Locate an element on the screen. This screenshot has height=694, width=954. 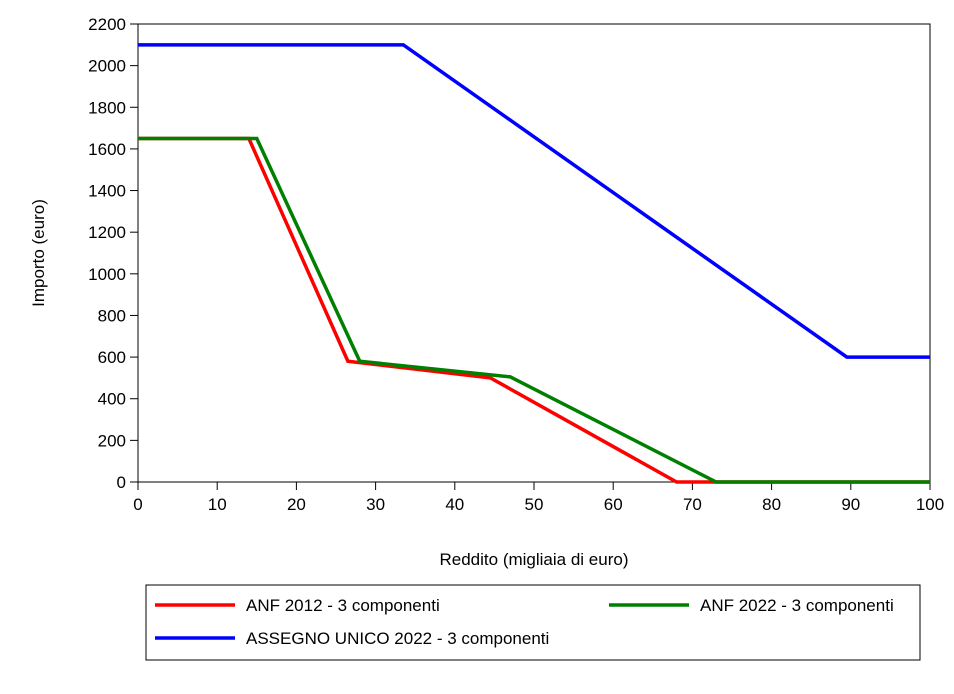
x-axis: 0 10 20 30 40 50 60 70 80 90 100 is located at coordinates (538, 498).